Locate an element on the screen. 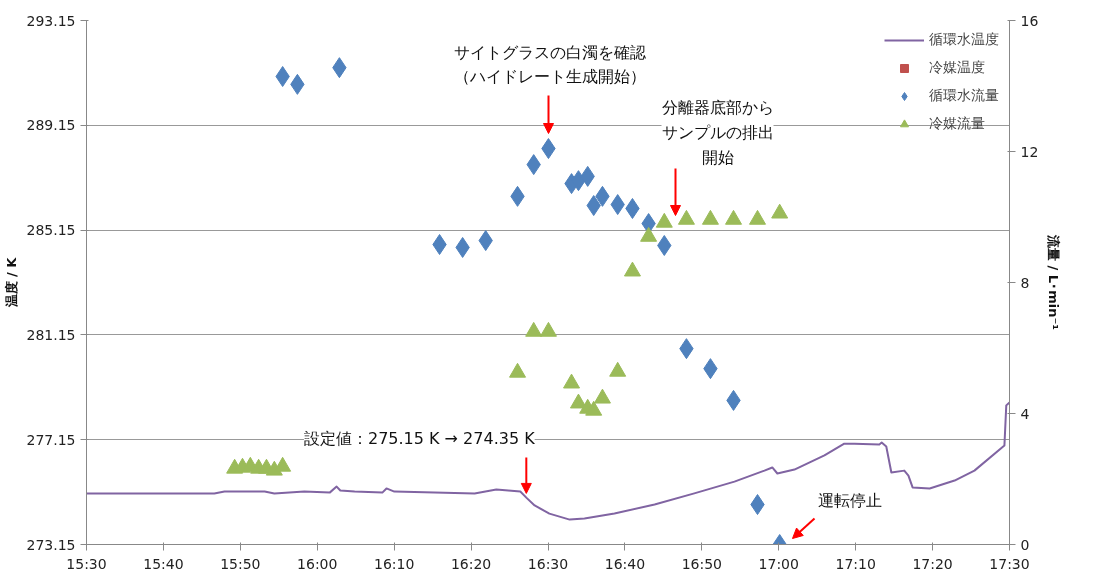 The height and width of the screenshot is (577, 1093). y-tick-label: 273.15 is located at coordinates (51, 544).